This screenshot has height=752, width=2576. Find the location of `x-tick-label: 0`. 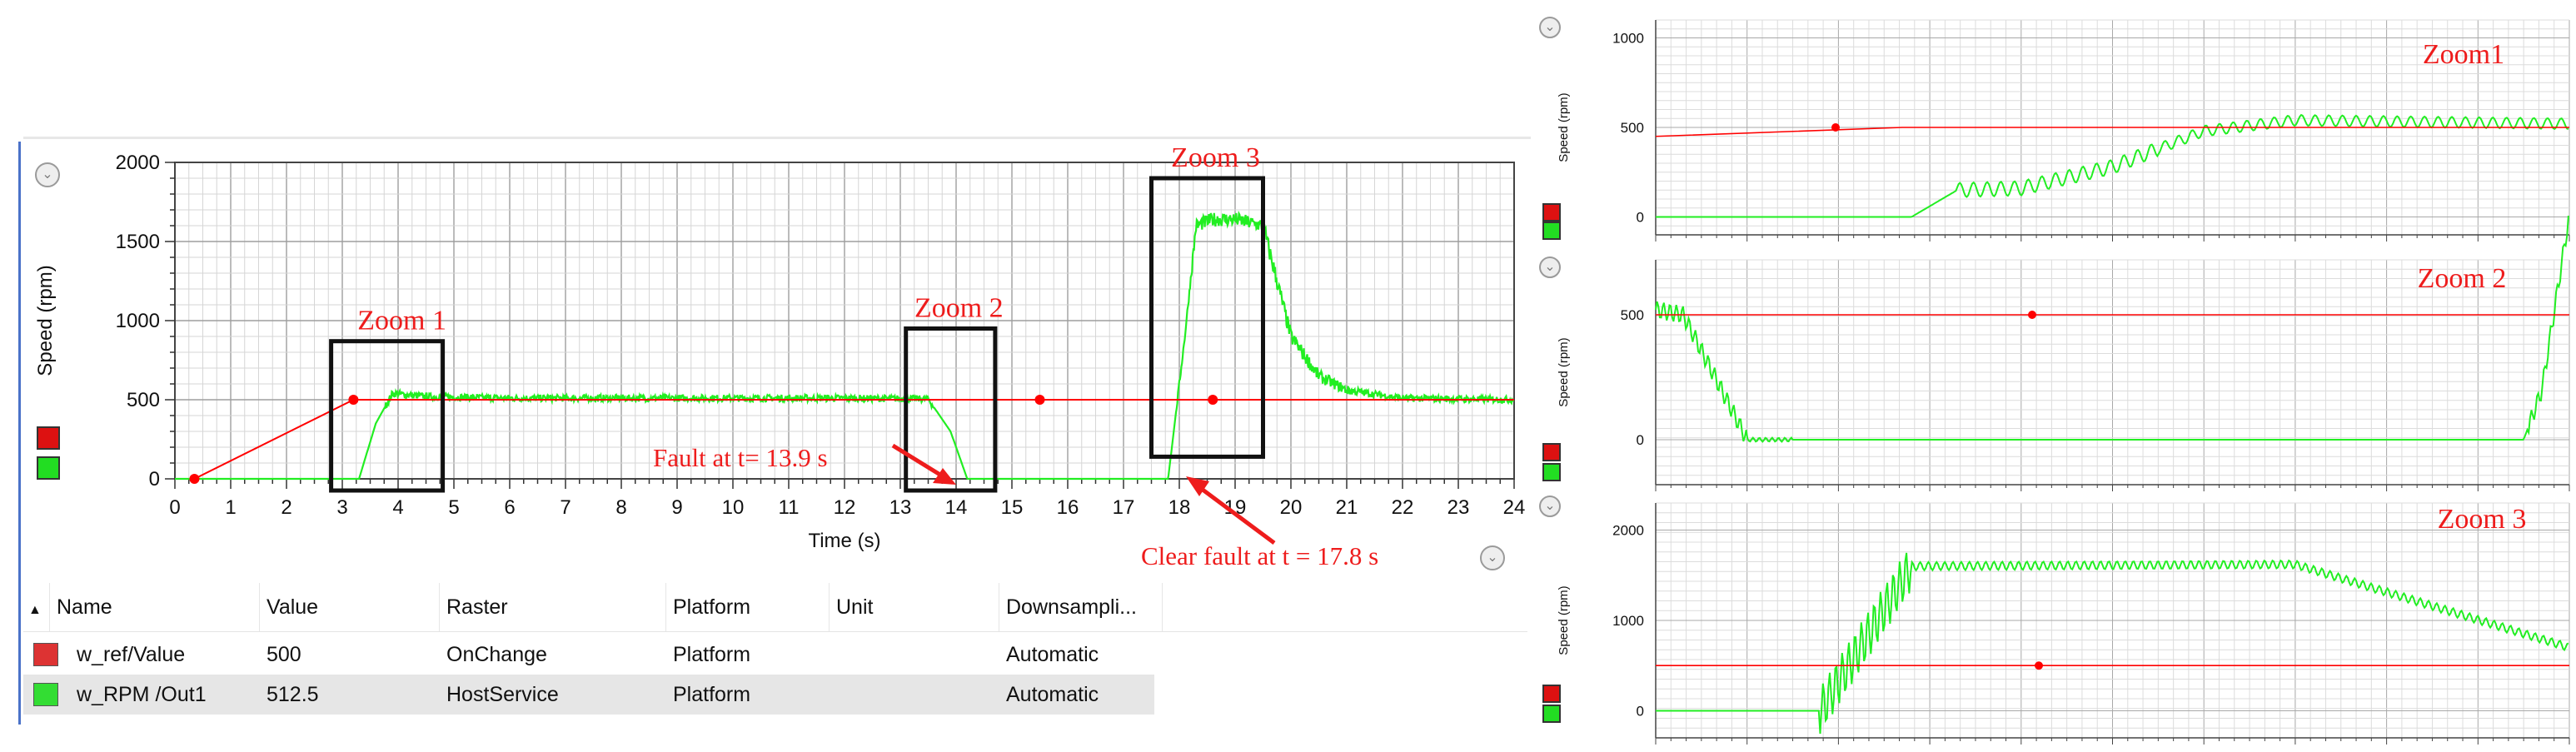

x-tick-label: 0 is located at coordinates (174, 508).